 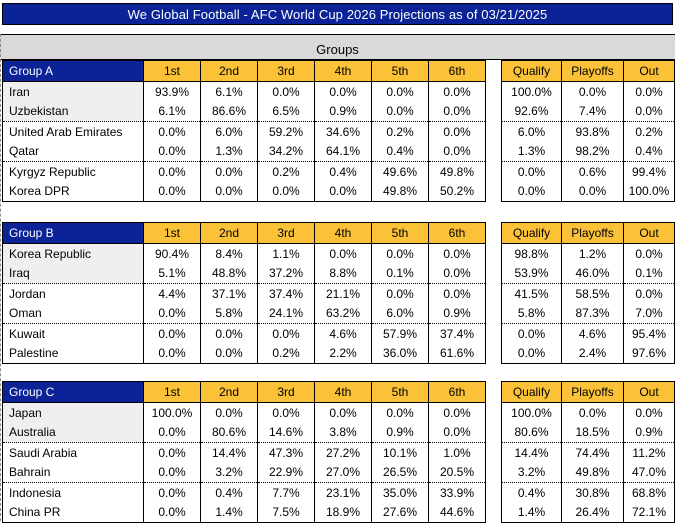 What do you see at coordinates (73, 151) in the screenshot?
I see `team-name-cell: Qatar` at bounding box center [73, 151].